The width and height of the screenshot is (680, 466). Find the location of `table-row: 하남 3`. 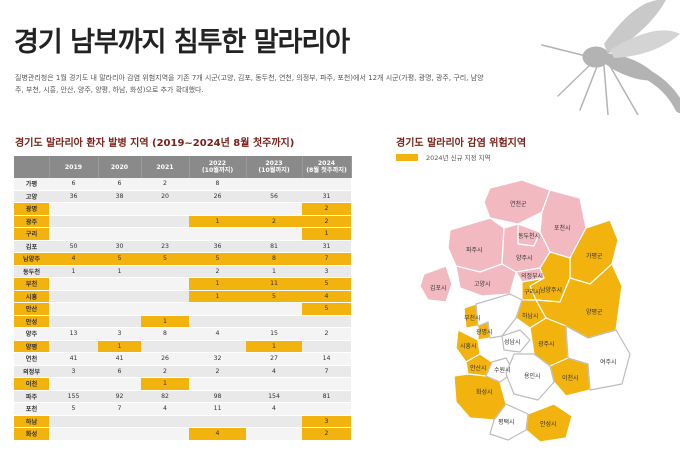

table-row: 하남 3 is located at coordinates (182, 421).